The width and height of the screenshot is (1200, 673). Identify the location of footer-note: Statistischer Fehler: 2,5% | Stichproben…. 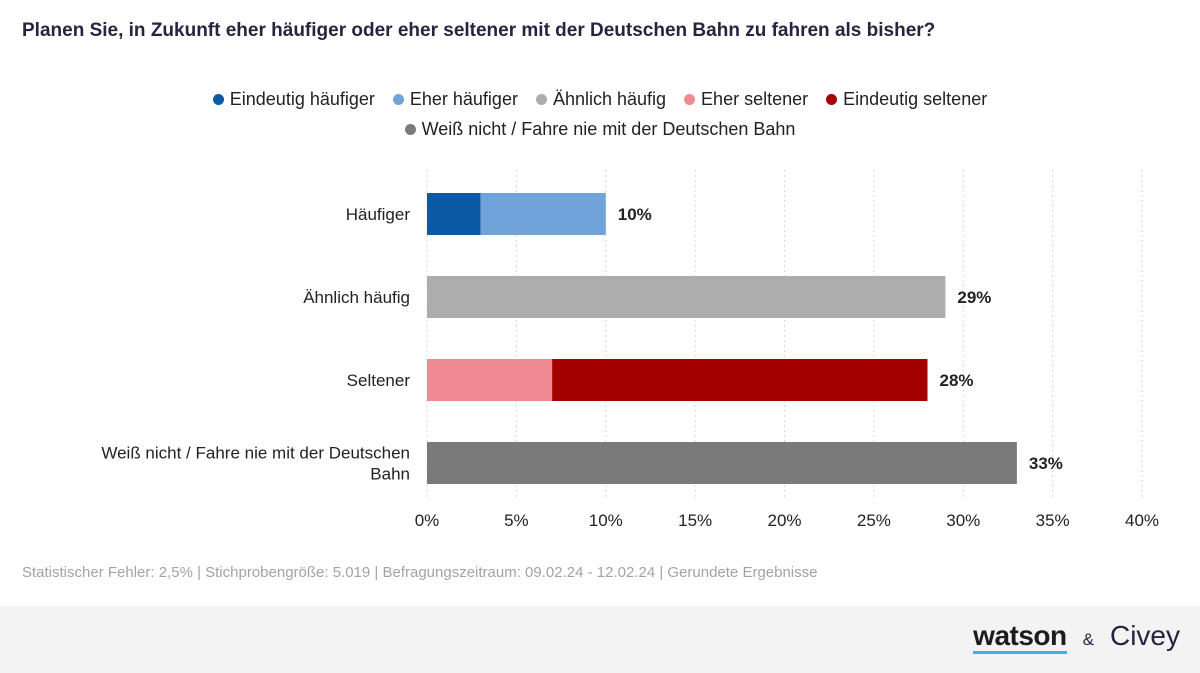
(420, 572).